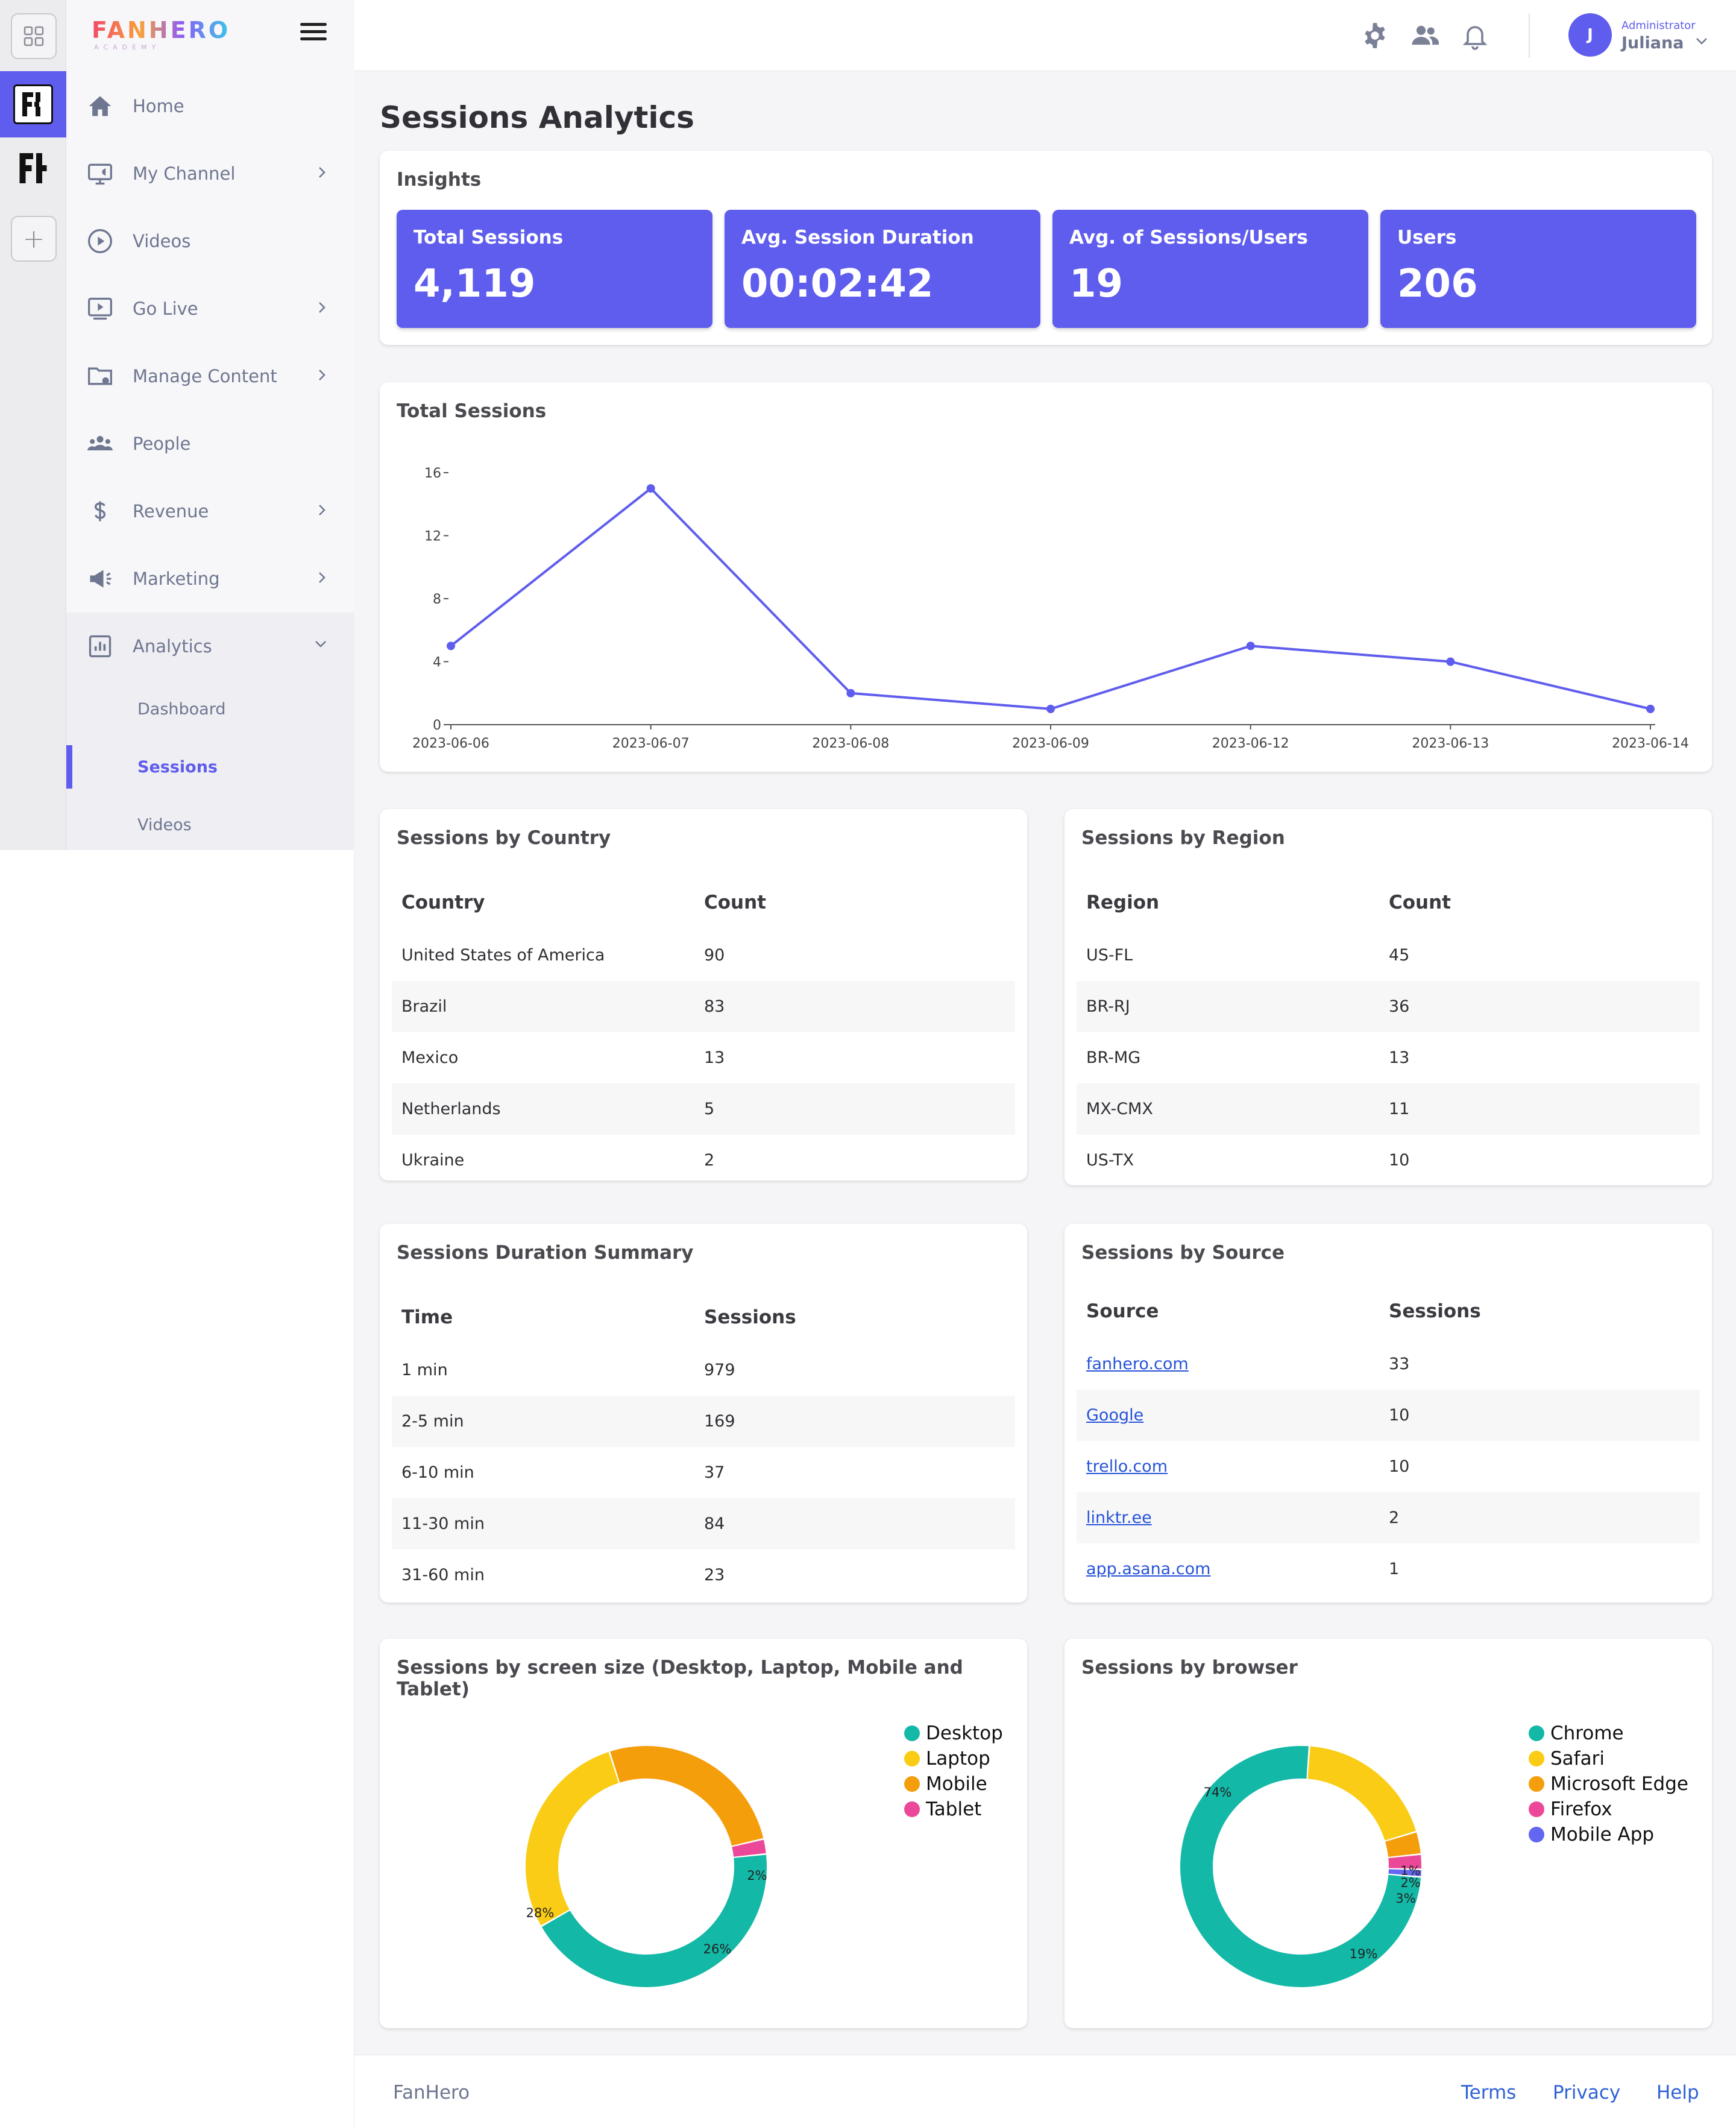  I want to click on notifications-button, so click(1475, 35).